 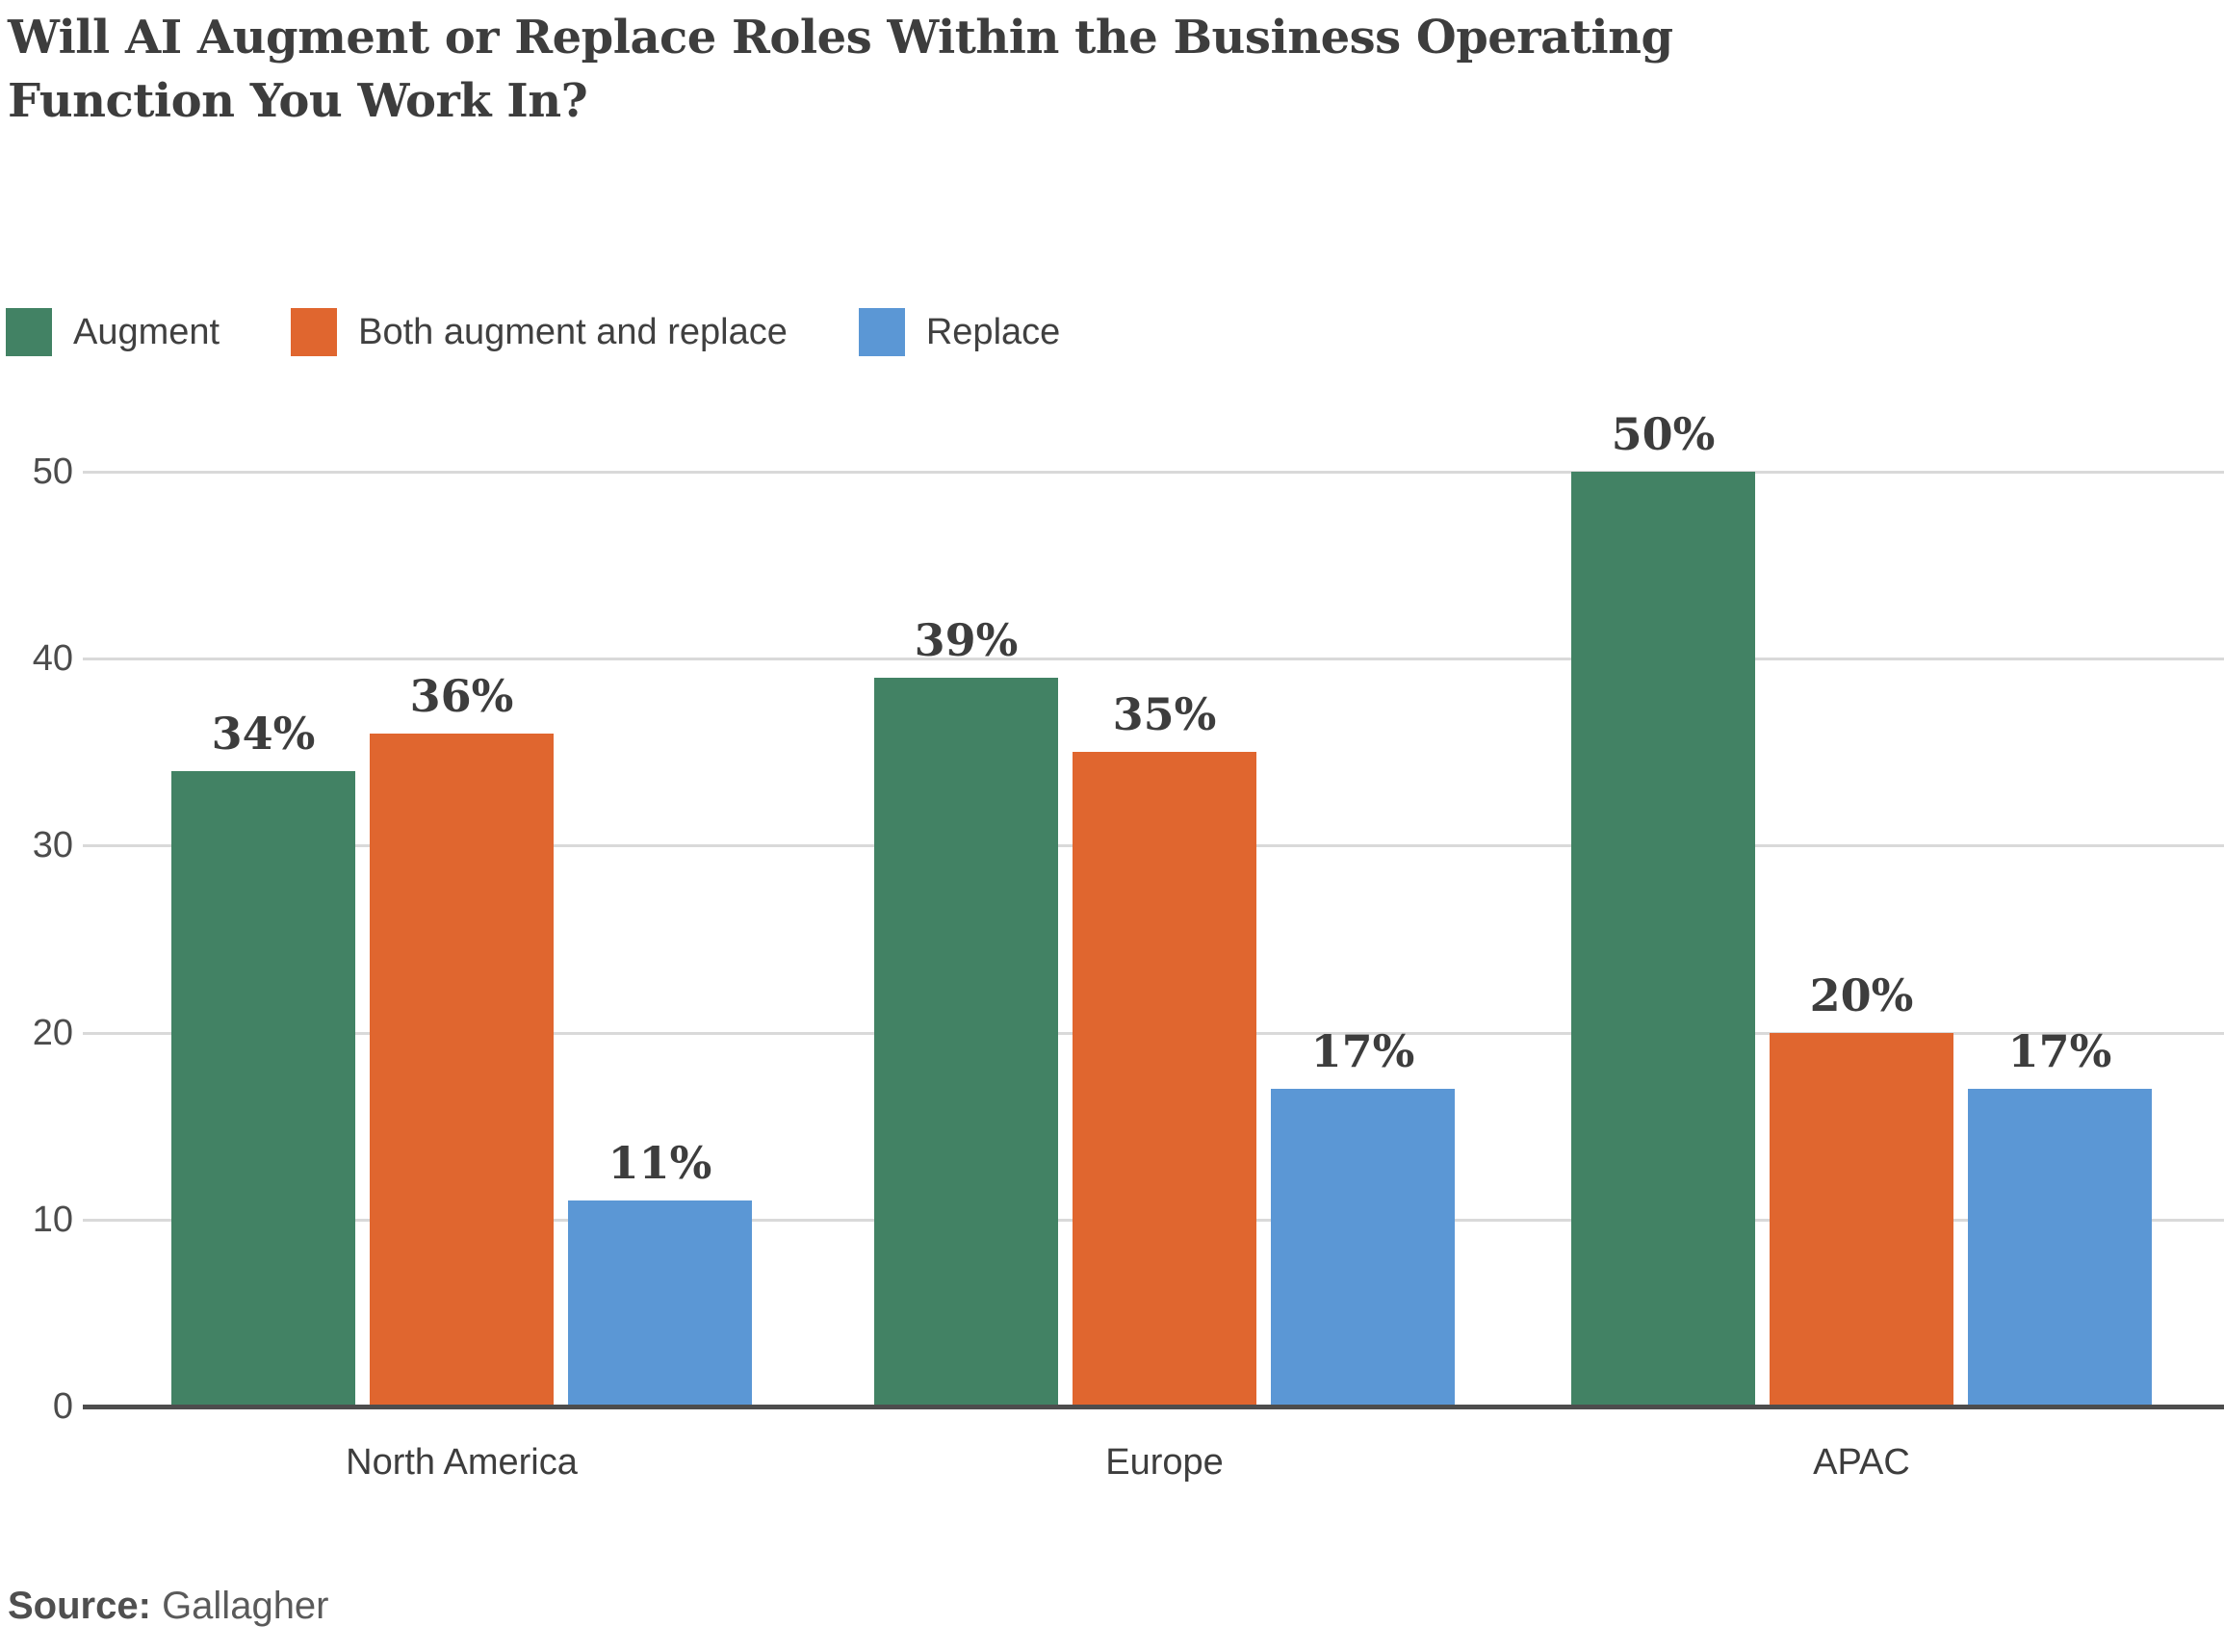 What do you see at coordinates (52, 845) in the screenshot?
I see `y-tick-label-30: 30` at bounding box center [52, 845].